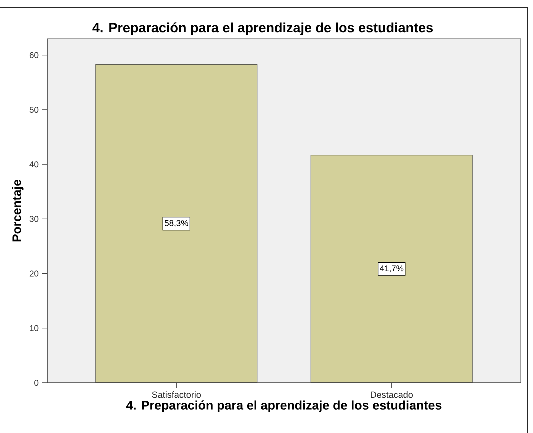 This screenshot has width=533, height=433. Describe the element at coordinates (284, 406) in the screenshot. I see `x-axis-title: 4. Preparación para el aprendizaje de los estudiantes` at that location.